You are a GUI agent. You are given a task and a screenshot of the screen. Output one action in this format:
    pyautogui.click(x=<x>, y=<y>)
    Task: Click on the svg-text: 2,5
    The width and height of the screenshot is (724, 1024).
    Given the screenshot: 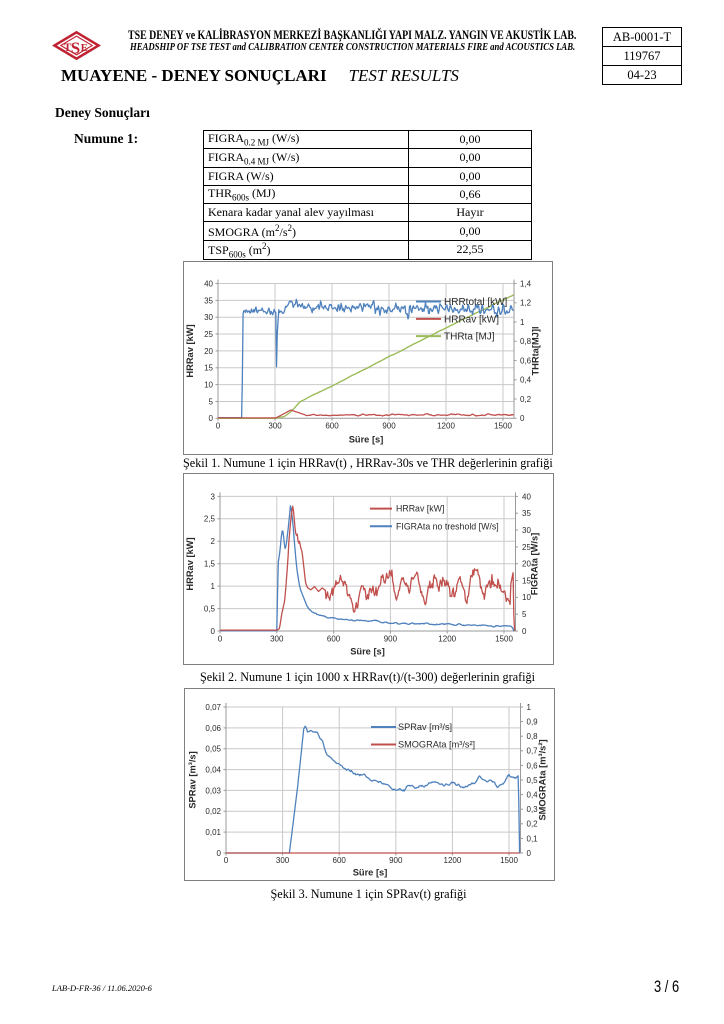 What is the action you would take?
    pyautogui.click(x=210, y=519)
    